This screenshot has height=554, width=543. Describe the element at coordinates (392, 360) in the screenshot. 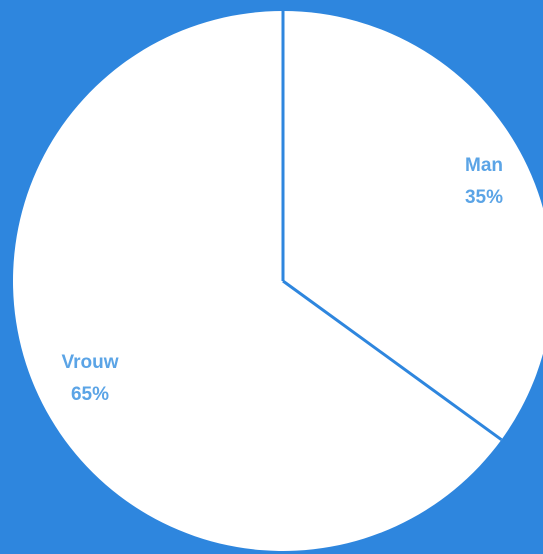

I see `pie-divider-line` at that location.